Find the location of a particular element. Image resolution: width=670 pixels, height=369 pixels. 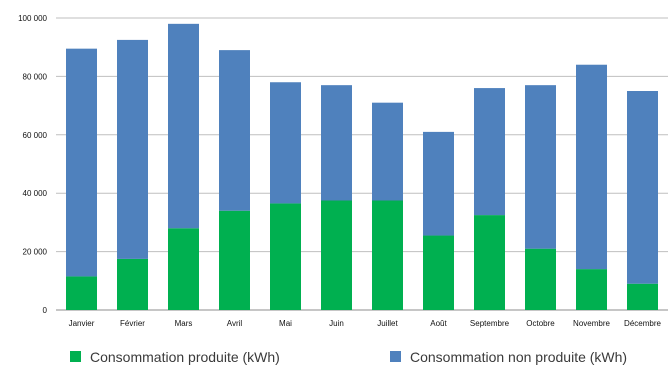

legend-swatch-produced is located at coordinates (75, 356).